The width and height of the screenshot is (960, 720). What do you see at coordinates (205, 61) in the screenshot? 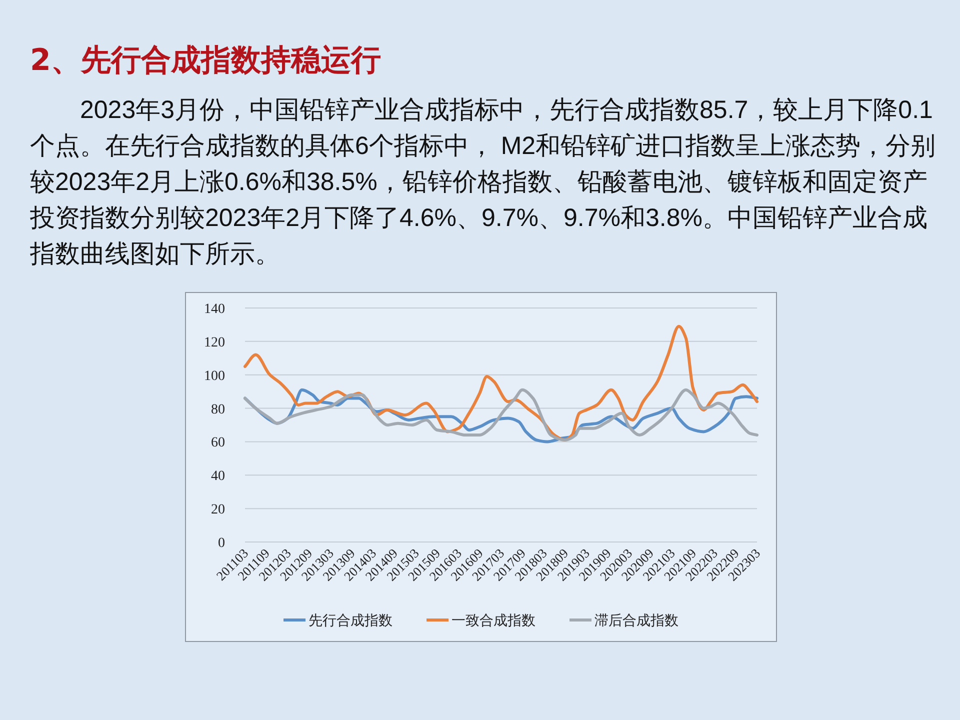
I see `chart-title: 2、先行合成指数持稳运行` at bounding box center [205, 61].